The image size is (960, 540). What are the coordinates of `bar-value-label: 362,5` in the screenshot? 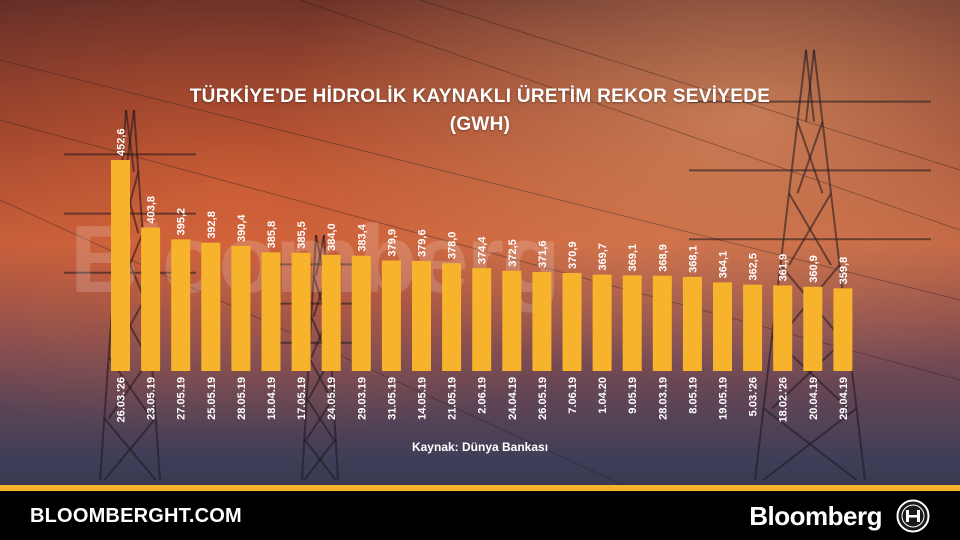 It's located at (754, 267).